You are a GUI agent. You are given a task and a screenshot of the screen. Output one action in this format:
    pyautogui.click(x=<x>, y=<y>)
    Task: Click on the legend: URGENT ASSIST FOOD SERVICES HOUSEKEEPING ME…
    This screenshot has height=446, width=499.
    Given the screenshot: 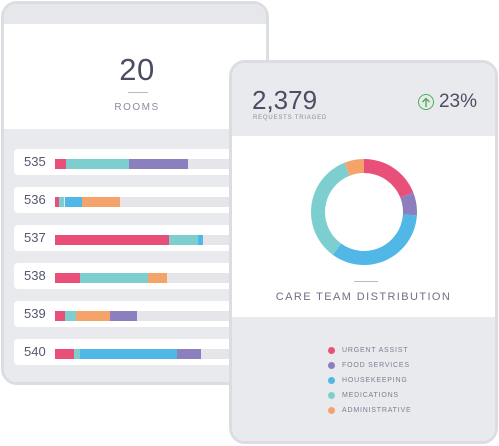 What is the action you would take?
    pyautogui.click(x=363, y=379)
    